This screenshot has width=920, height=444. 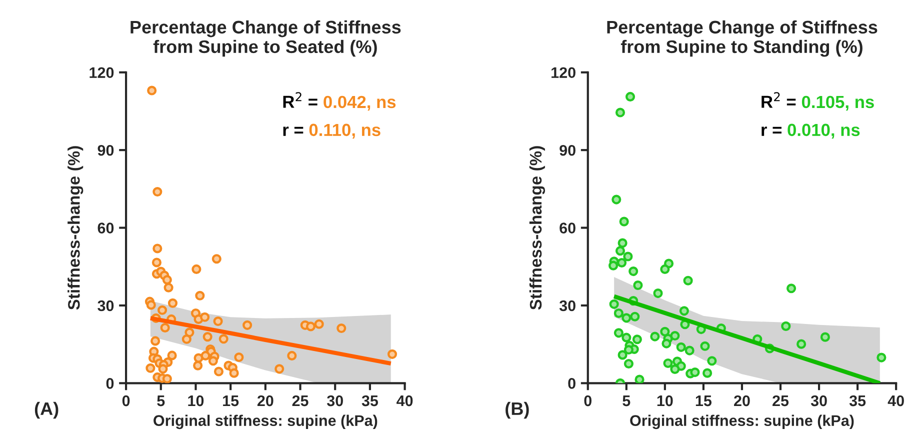 I want to click on chart-title: Percentage Change of Stiffness from Supine to Seated (%), so click(x=265, y=38).